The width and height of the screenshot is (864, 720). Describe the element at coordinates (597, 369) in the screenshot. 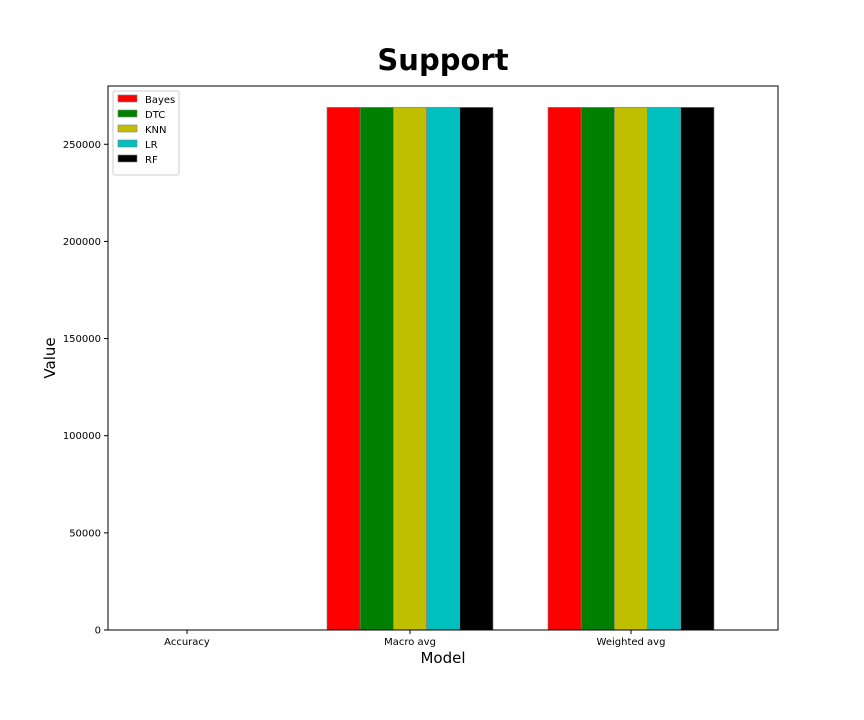

I see `bar-dtc-weighted-avg` at that location.